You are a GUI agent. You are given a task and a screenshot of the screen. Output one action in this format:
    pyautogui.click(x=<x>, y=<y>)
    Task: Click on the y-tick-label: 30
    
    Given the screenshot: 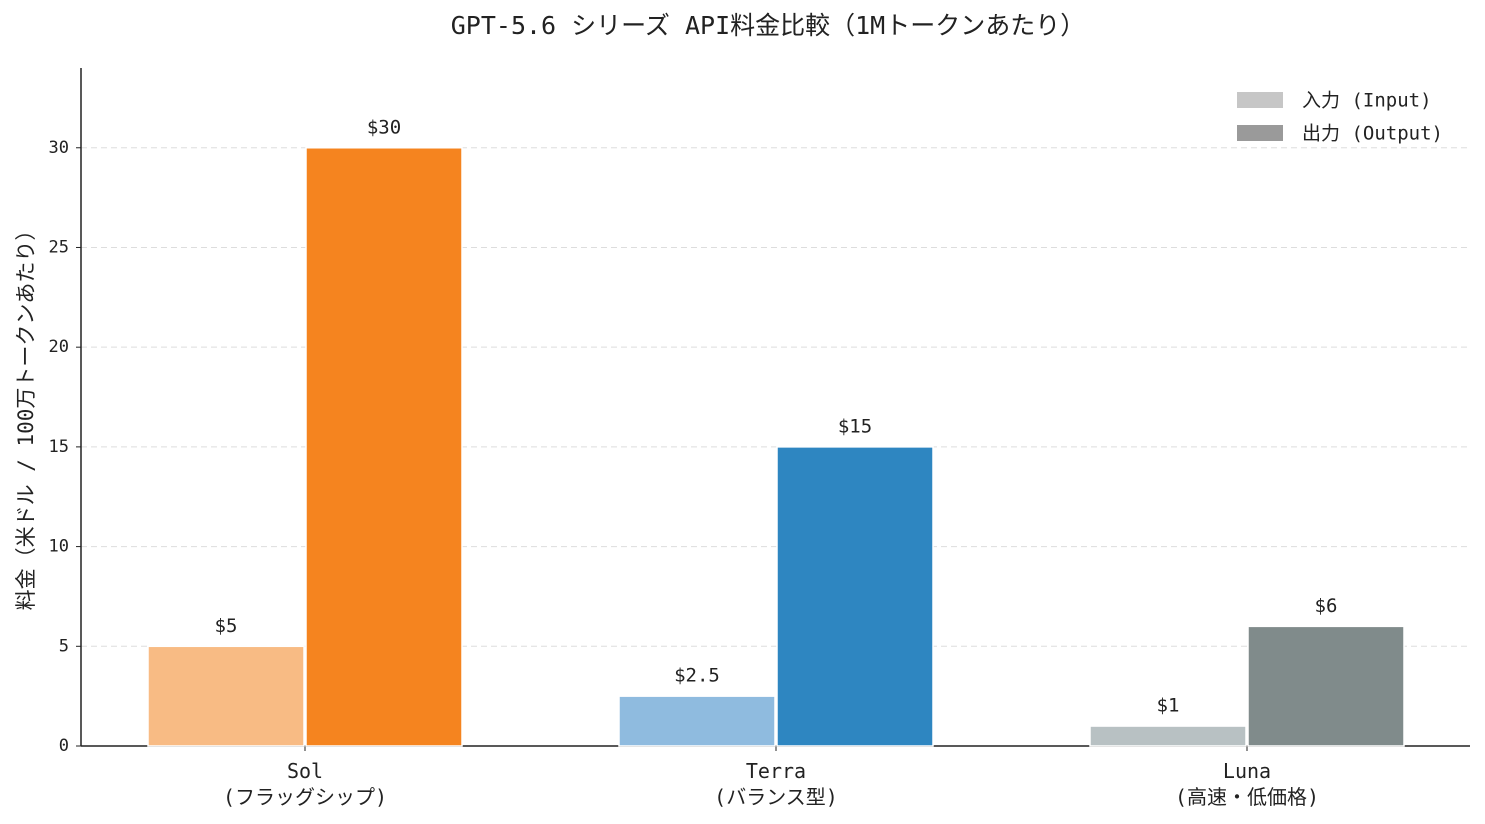 What is the action you would take?
    pyautogui.click(x=59, y=148)
    